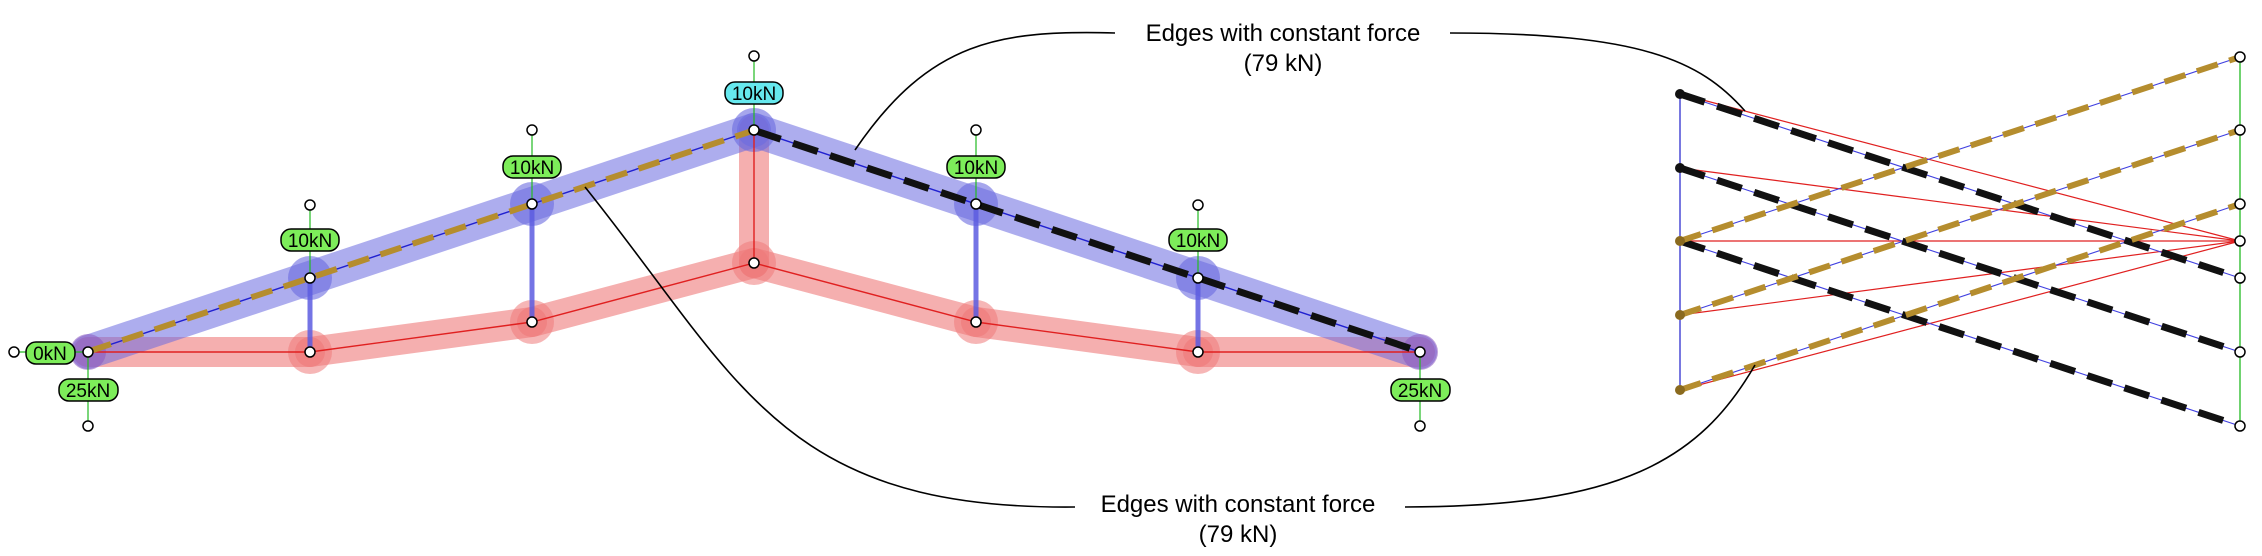  I want to click on load-badge-left-horizontal: 0kN, so click(50, 353).